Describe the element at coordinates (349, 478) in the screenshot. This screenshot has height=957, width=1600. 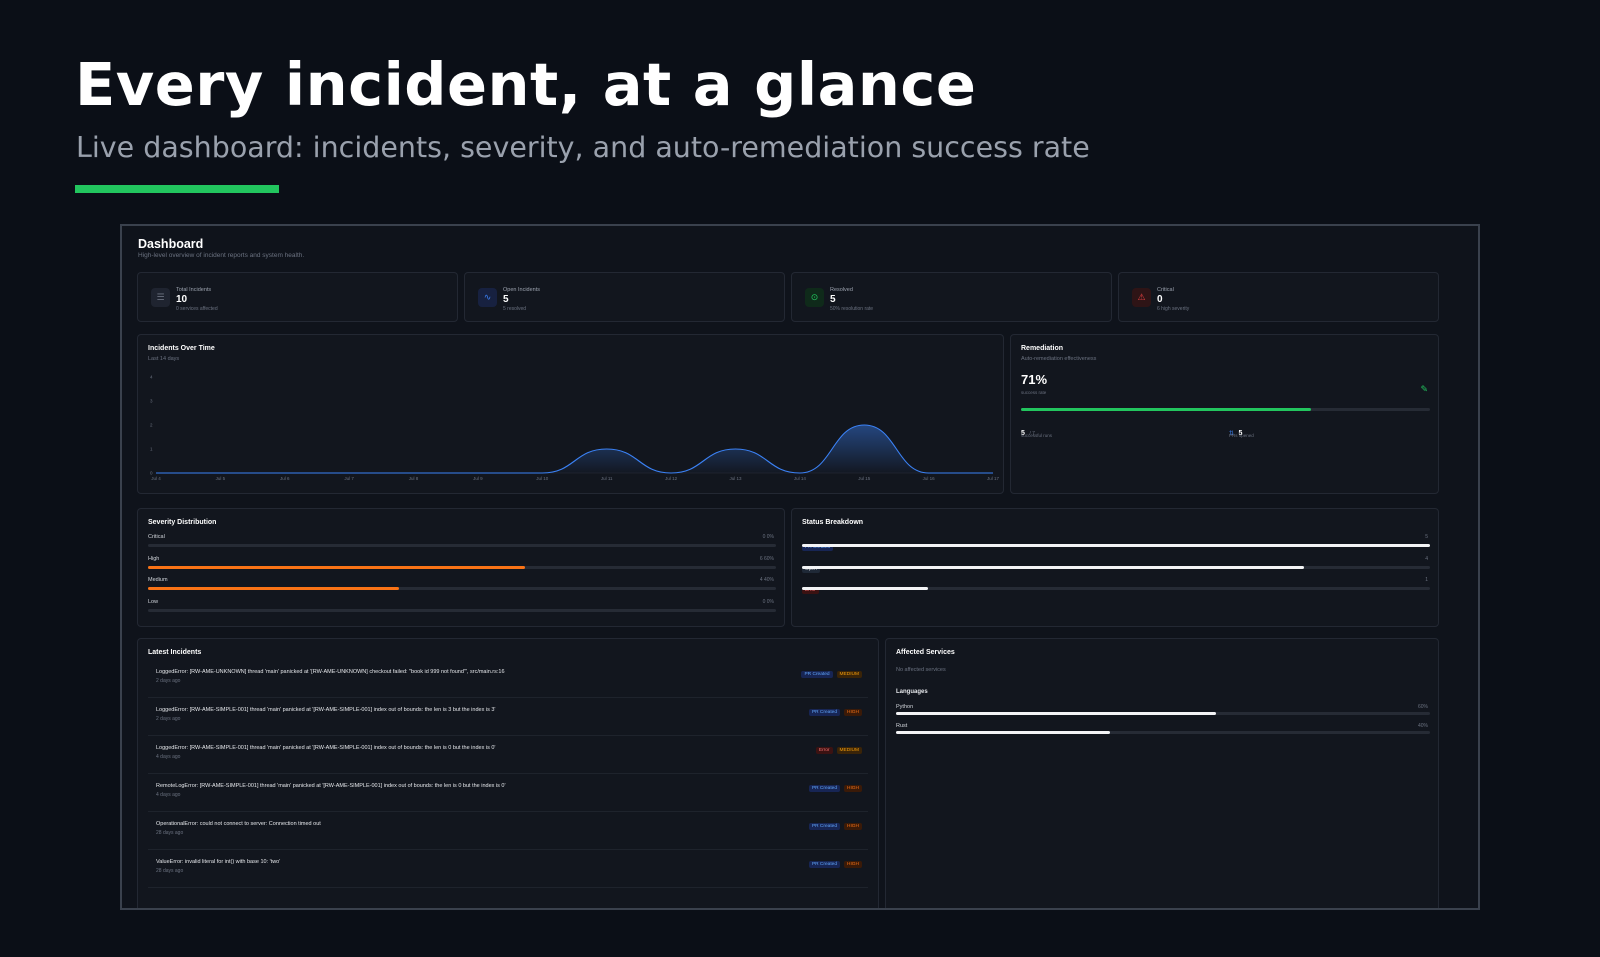
I see `x-tick-label: Jul 7` at that location.